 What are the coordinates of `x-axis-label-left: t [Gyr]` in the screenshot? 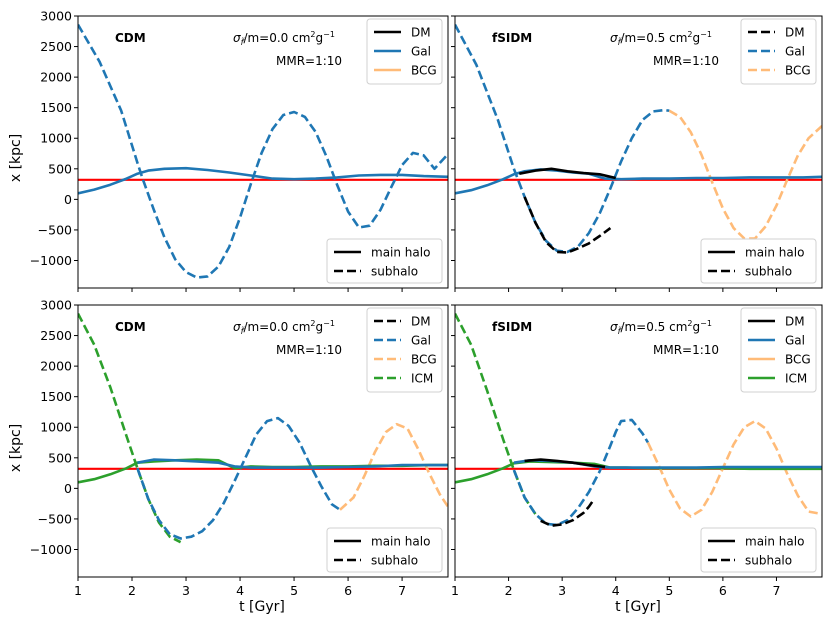 It's located at (262, 607).